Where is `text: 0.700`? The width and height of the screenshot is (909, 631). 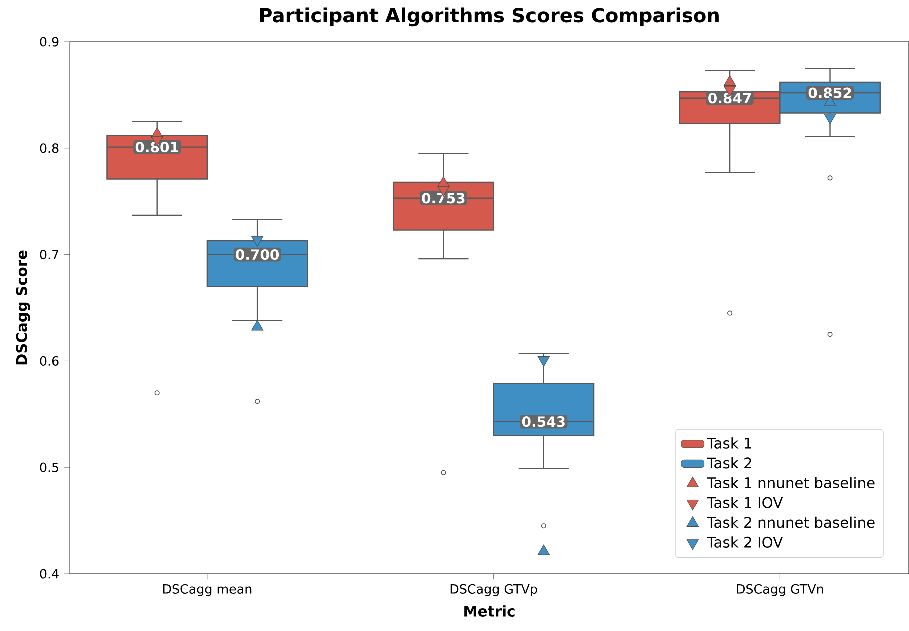
text: 0.700 is located at coordinates (258, 255).